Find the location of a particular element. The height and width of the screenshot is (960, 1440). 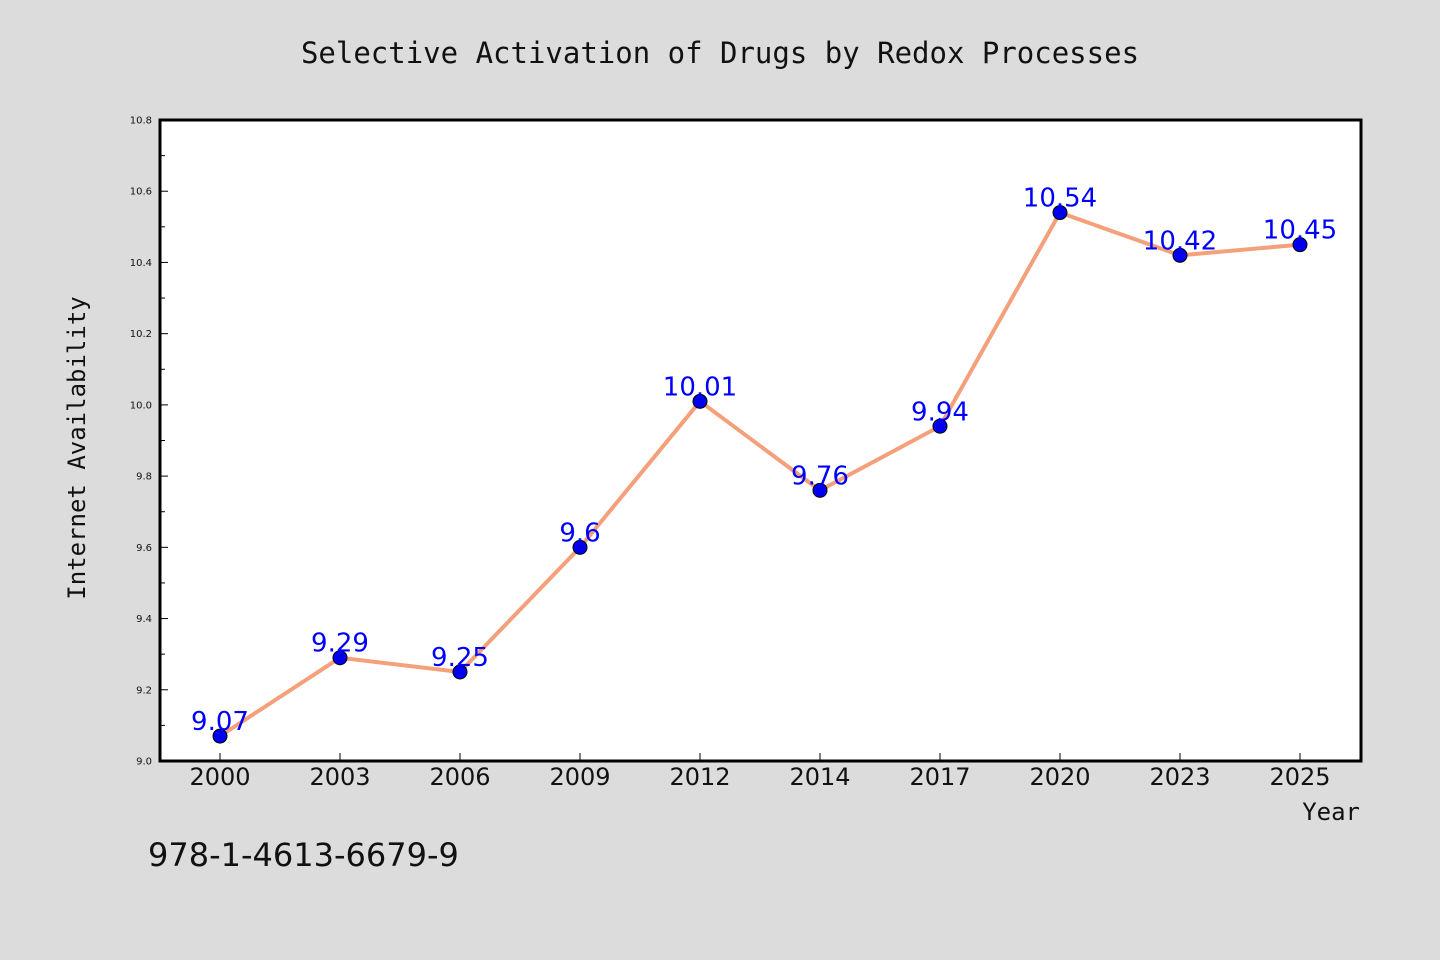

x-tick-label: 2025 is located at coordinates (1299, 777).